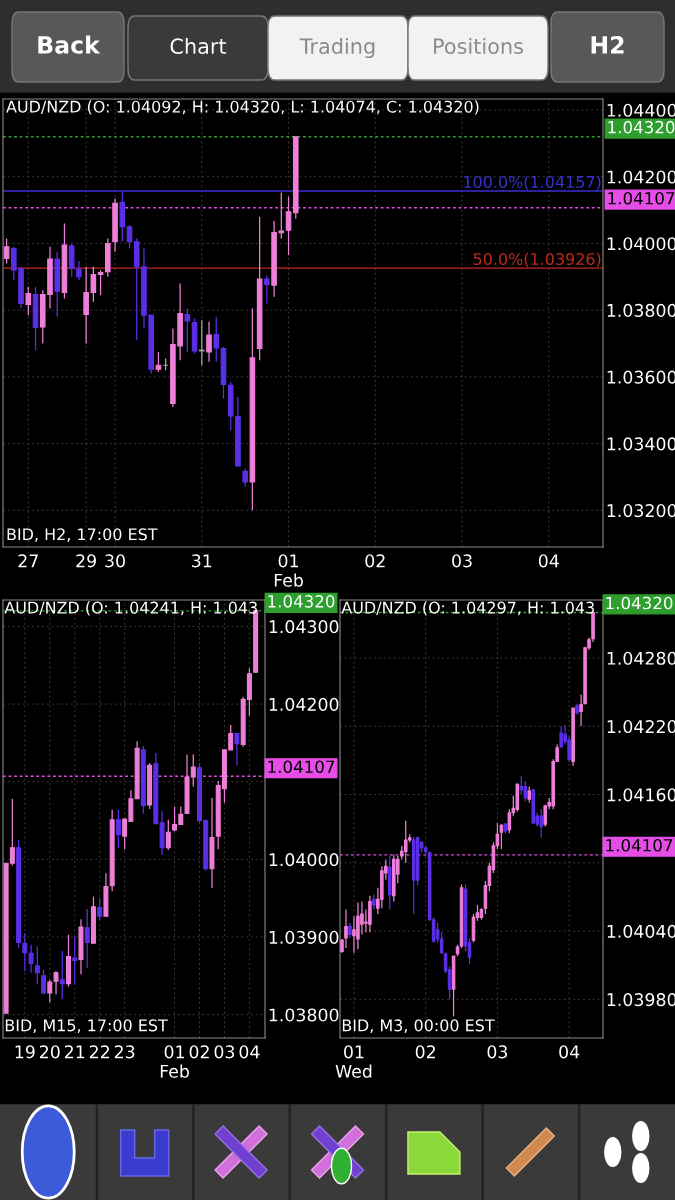  Describe the element at coordinates (242, 107) in the screenshot. I see `chart-title: AUD/NZD (O: 1.04092, H: 1.04320, L: 1.04074, C: 1.04320)` at that location.